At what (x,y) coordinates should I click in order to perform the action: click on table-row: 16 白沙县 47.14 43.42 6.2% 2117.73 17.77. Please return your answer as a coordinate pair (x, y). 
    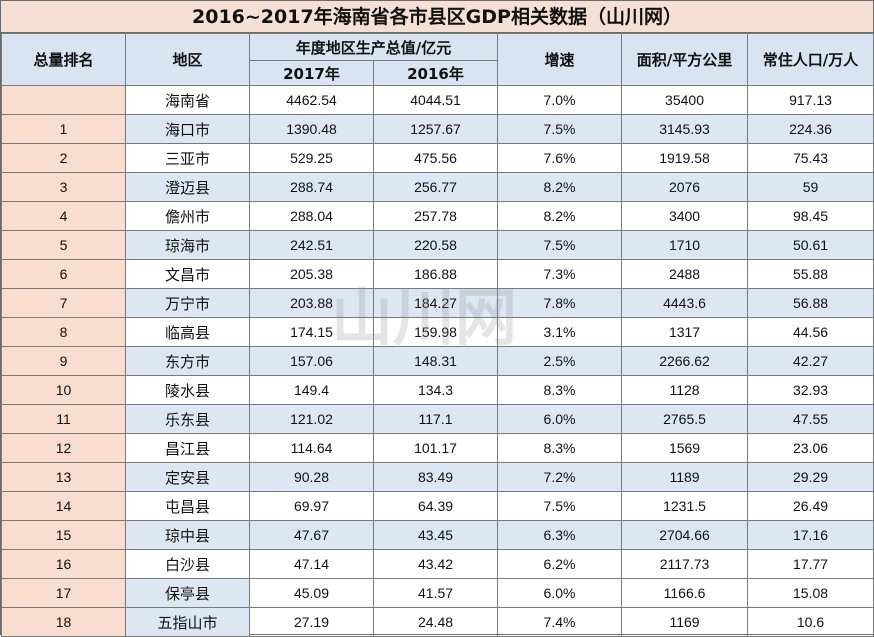
    Looking at the image, I should click on (437, 564).